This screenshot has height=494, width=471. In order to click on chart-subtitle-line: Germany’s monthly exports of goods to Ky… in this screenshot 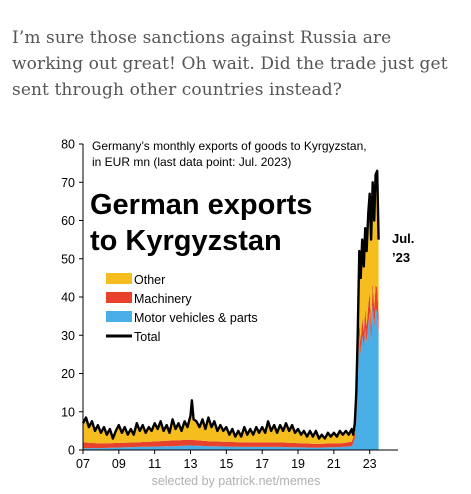, I will do `click(229, 146)`.